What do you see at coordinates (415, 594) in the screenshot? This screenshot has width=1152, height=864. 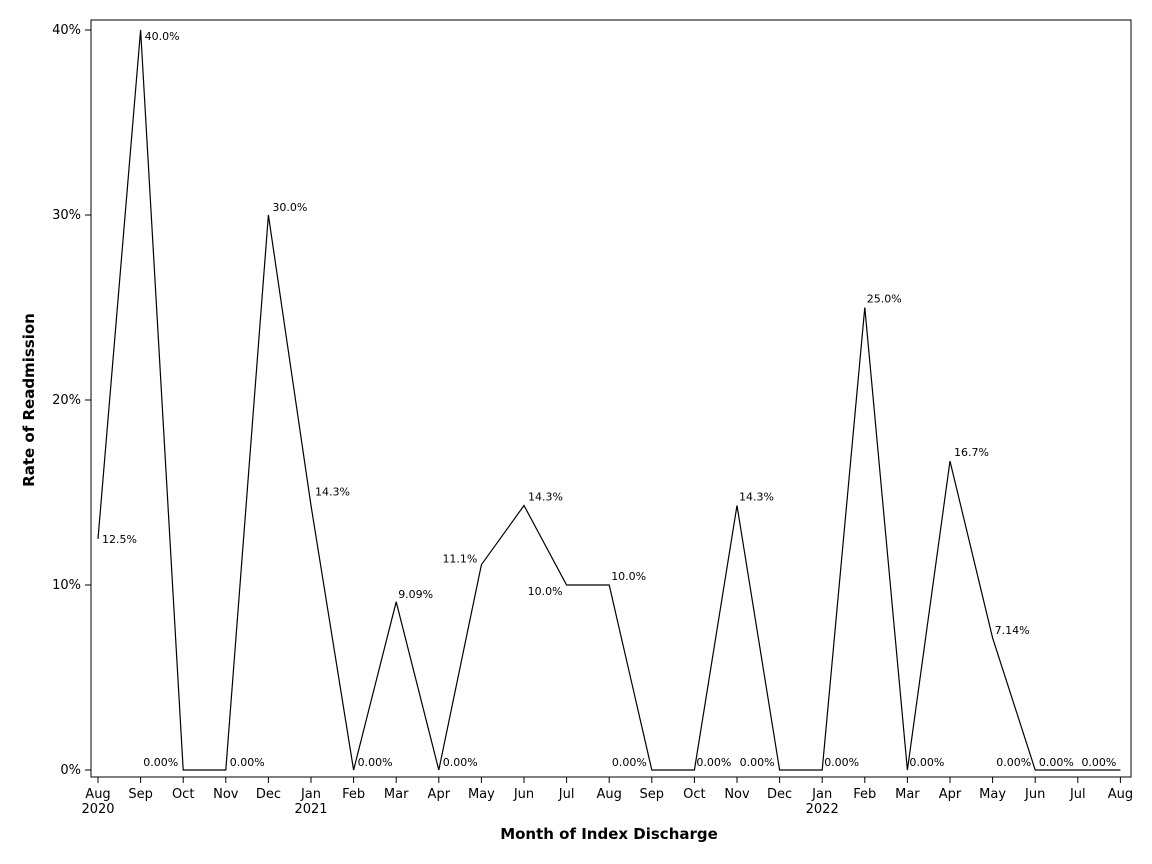 I see `data-label: 9.09%` at bounding box center [415, 594].